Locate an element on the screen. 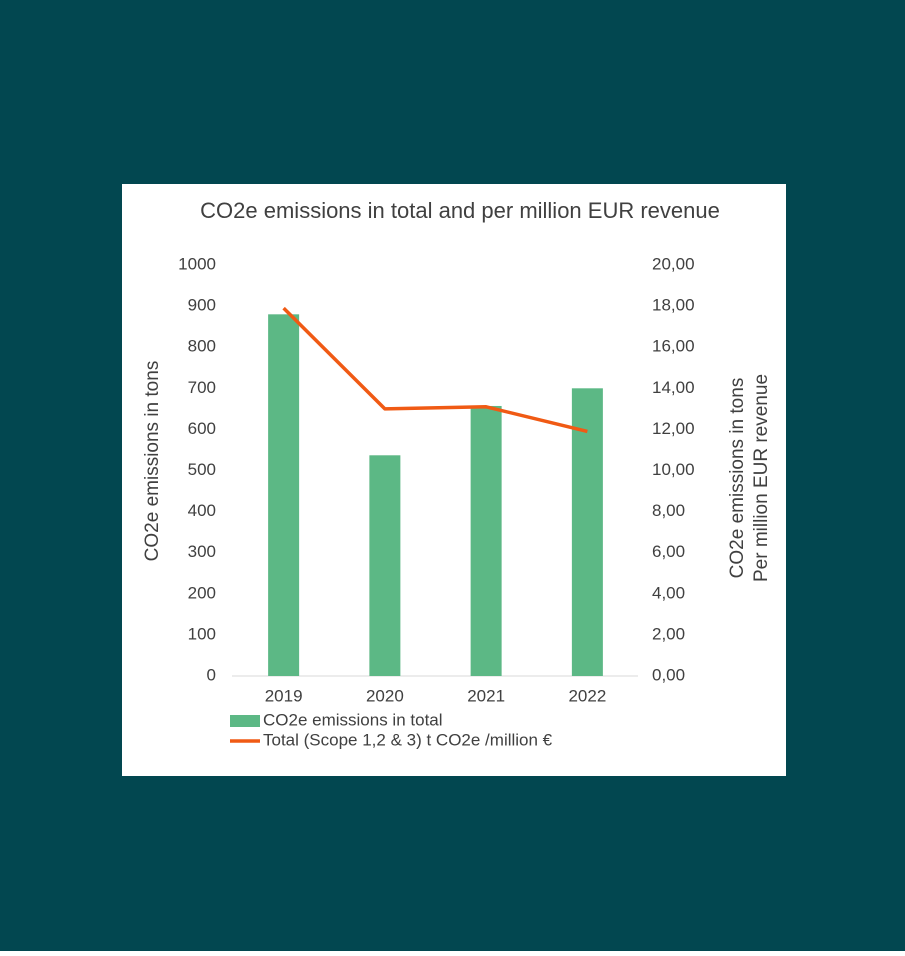 The height and width of the screenshot is (956, 905). x-tick-label: 2019 is located at coordinates (284, 695).